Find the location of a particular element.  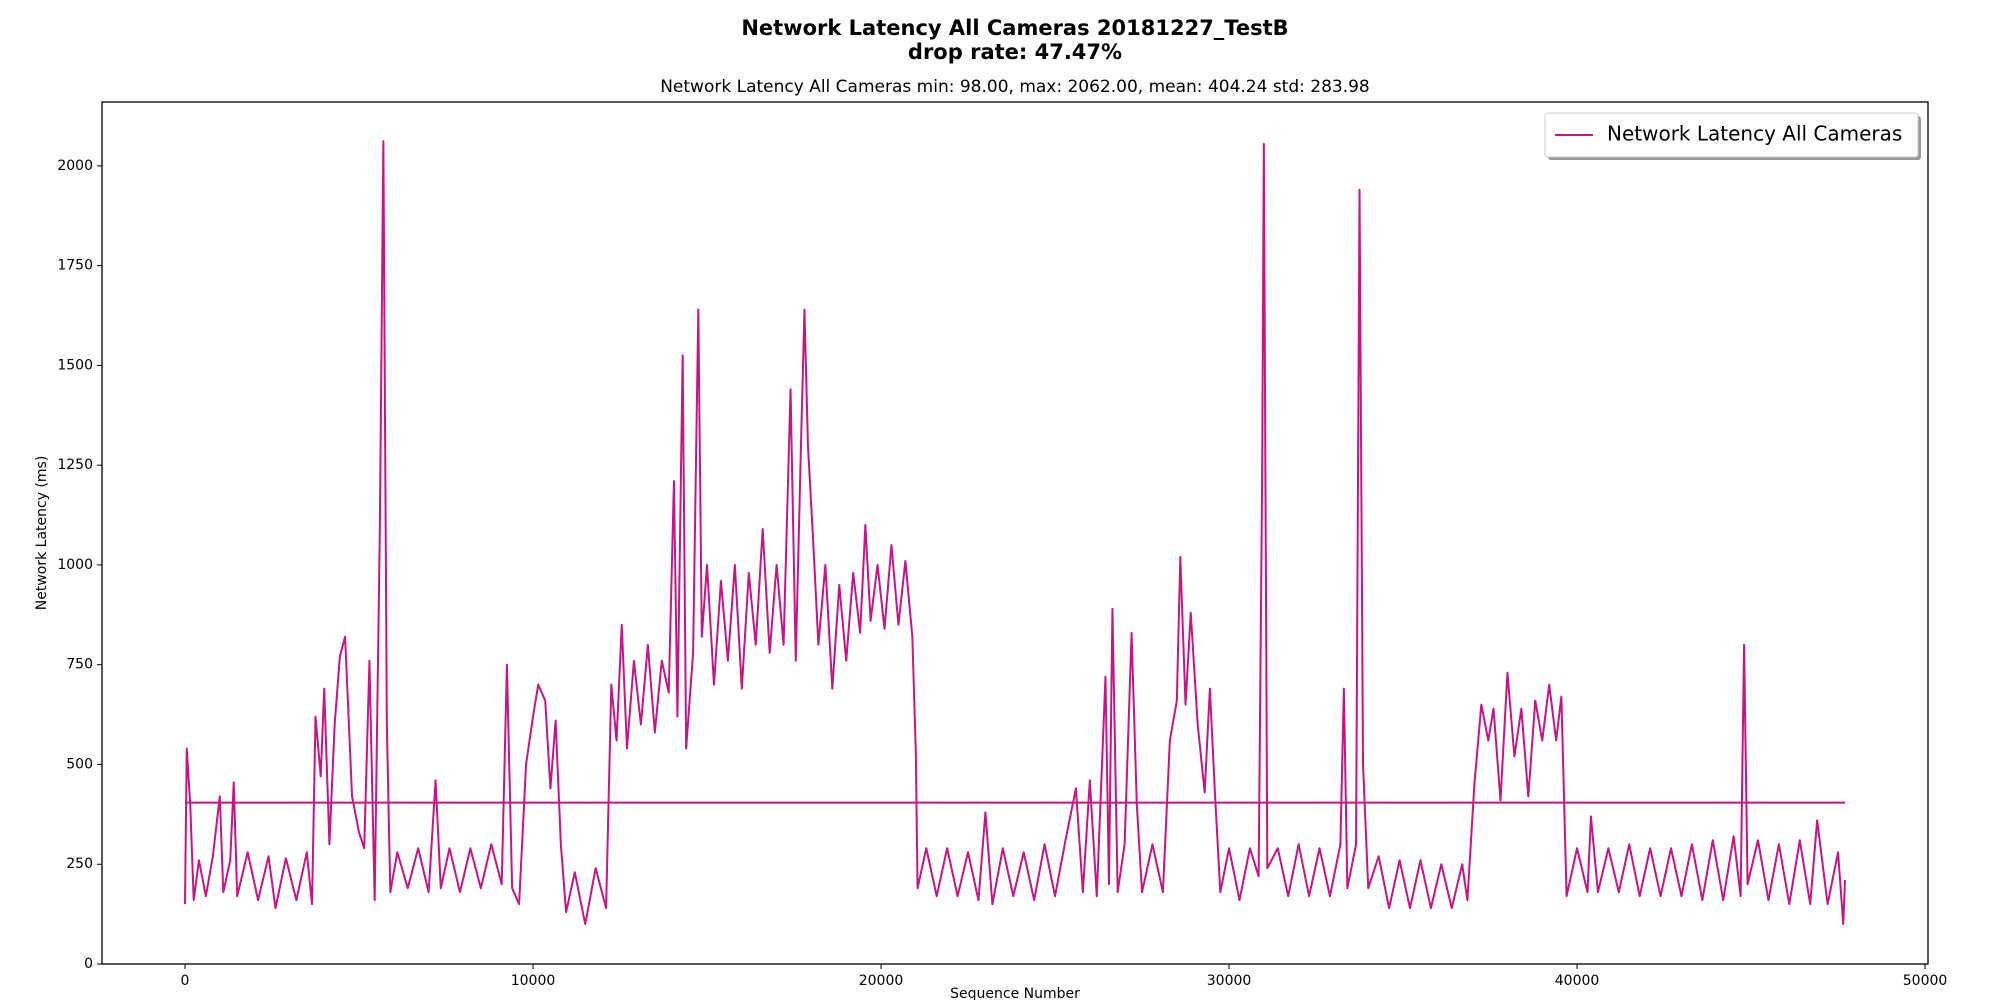

legend-label: Network Latency All Cameras is located at coordinates (1754, 134).